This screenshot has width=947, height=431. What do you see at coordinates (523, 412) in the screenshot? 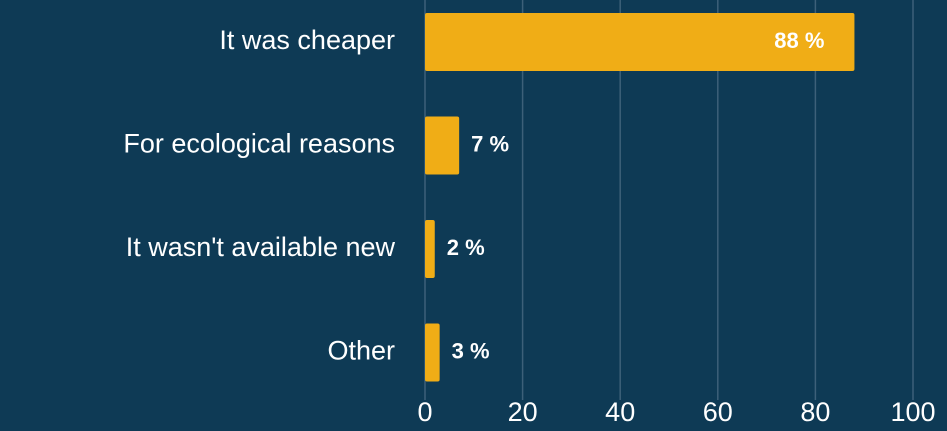
I see `x-tick-label: 20` at bounding box center [523, 412].